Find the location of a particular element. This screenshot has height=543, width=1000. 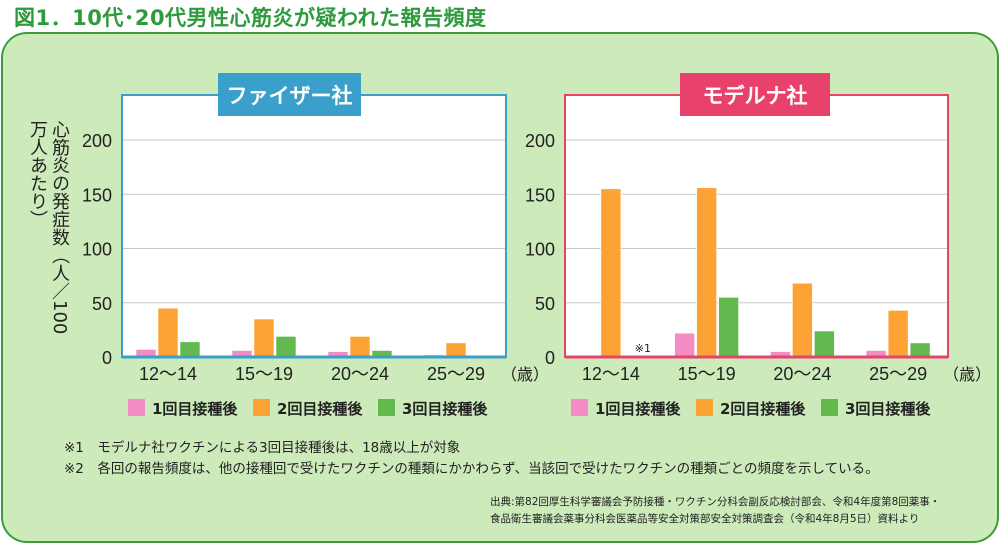

pfizer-age-unit: （歳） is located at coordinates (525, 374).